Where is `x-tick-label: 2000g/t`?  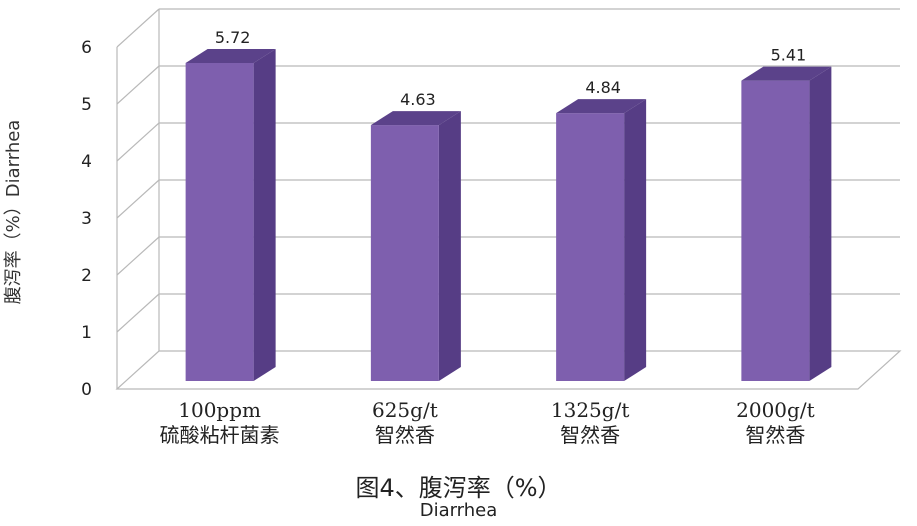 x-tick-label: 2000g/t is located at coordinates (775, 410).